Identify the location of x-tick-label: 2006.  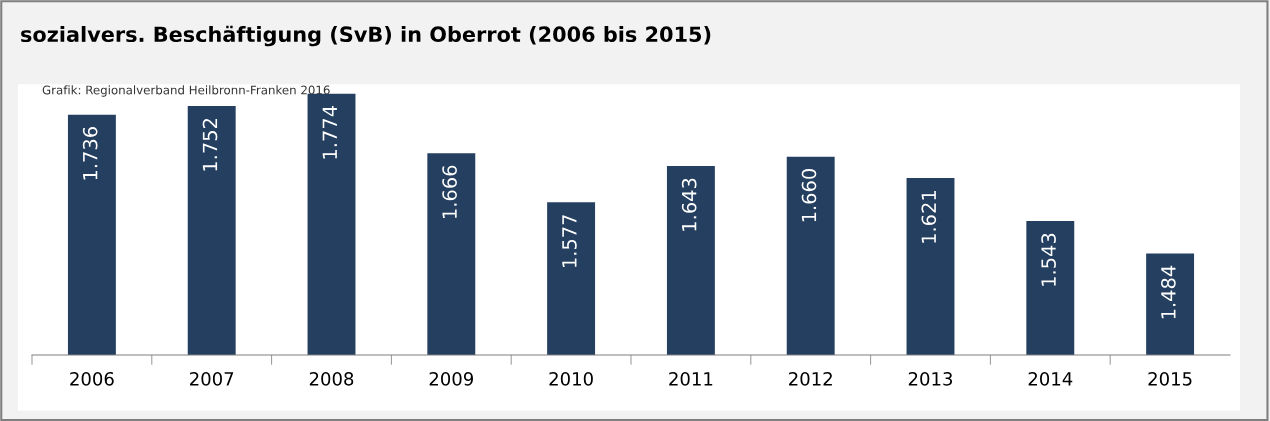
(92, 378).